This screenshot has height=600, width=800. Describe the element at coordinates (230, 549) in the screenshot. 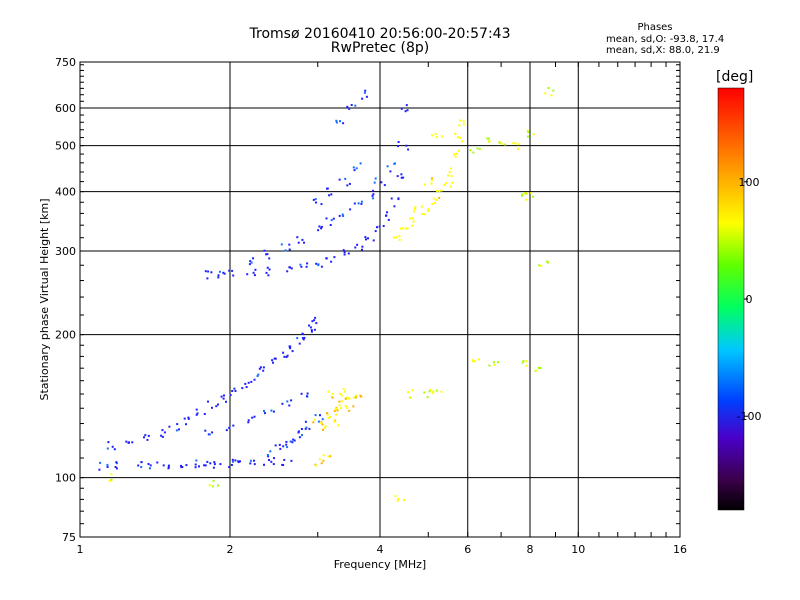

I see `x-tick-label: 2` at that location.